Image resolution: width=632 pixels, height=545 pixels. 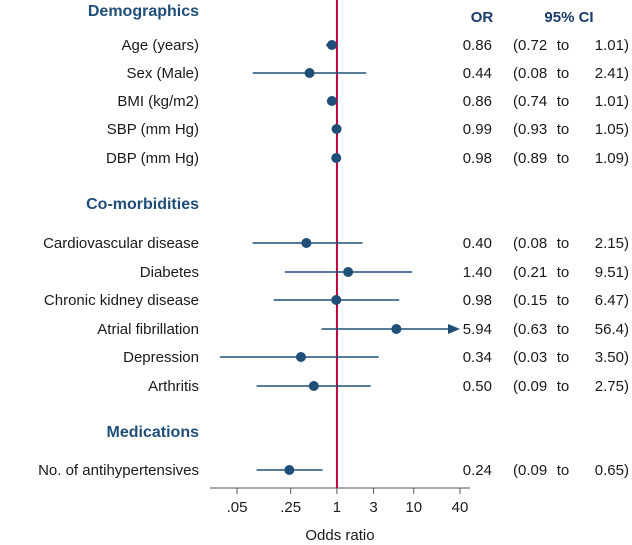 I want to click on x-tick-label: .25, so click(x=290, y=507).